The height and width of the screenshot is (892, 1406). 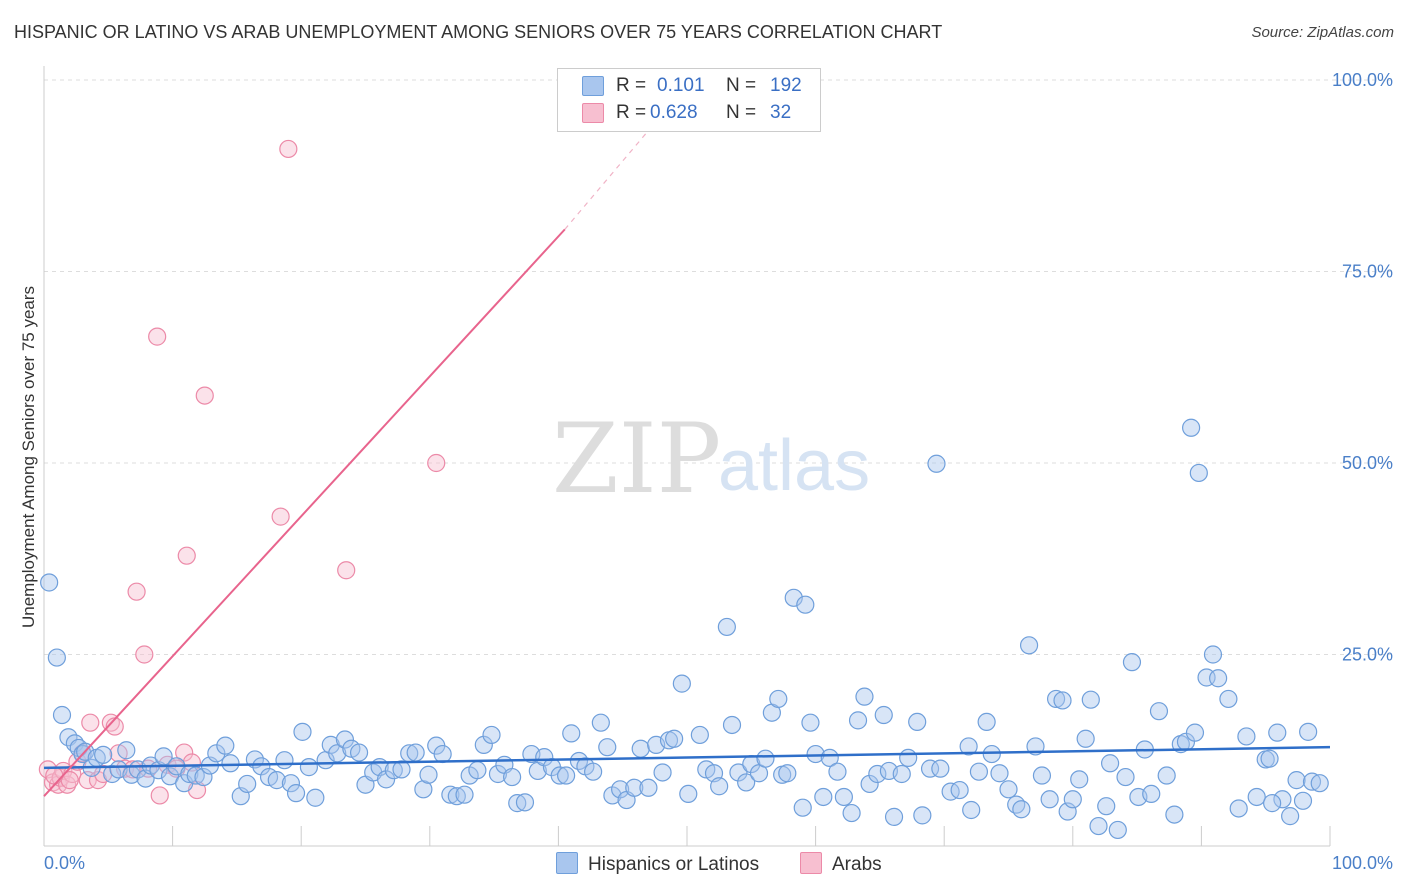 What do you see at coordinates (636, 459) in the screenshot?
I see `watermark-zip: ZIP` at bounding box center [636, 459].